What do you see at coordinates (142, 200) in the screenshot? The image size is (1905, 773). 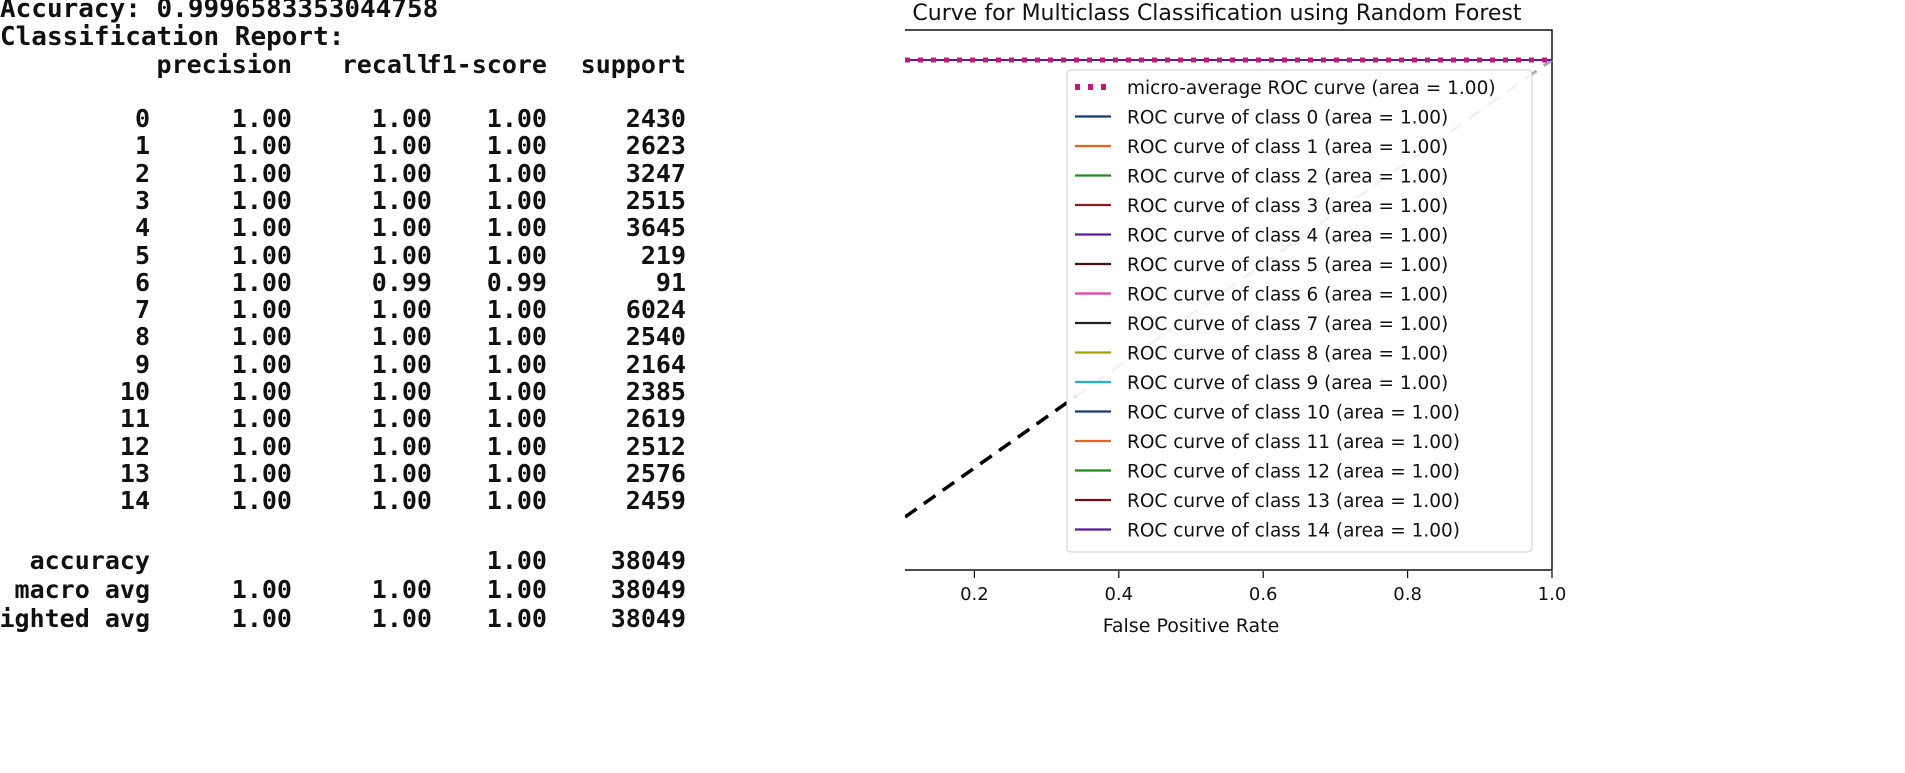 I see `report-cell-label: 3` at bounding box center [142, 200].